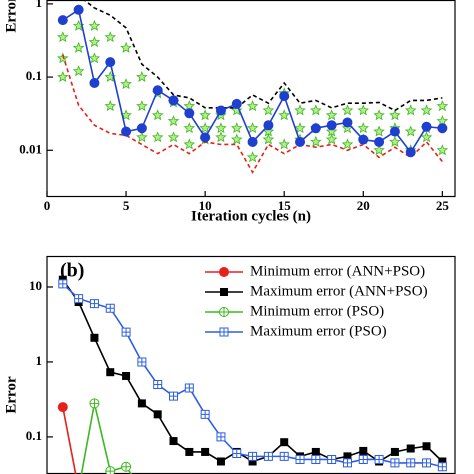  What do you see at coordinates (126, 205) in the screenshot?
I see `x-tick-label: 5` at bounding box center [126, 205].